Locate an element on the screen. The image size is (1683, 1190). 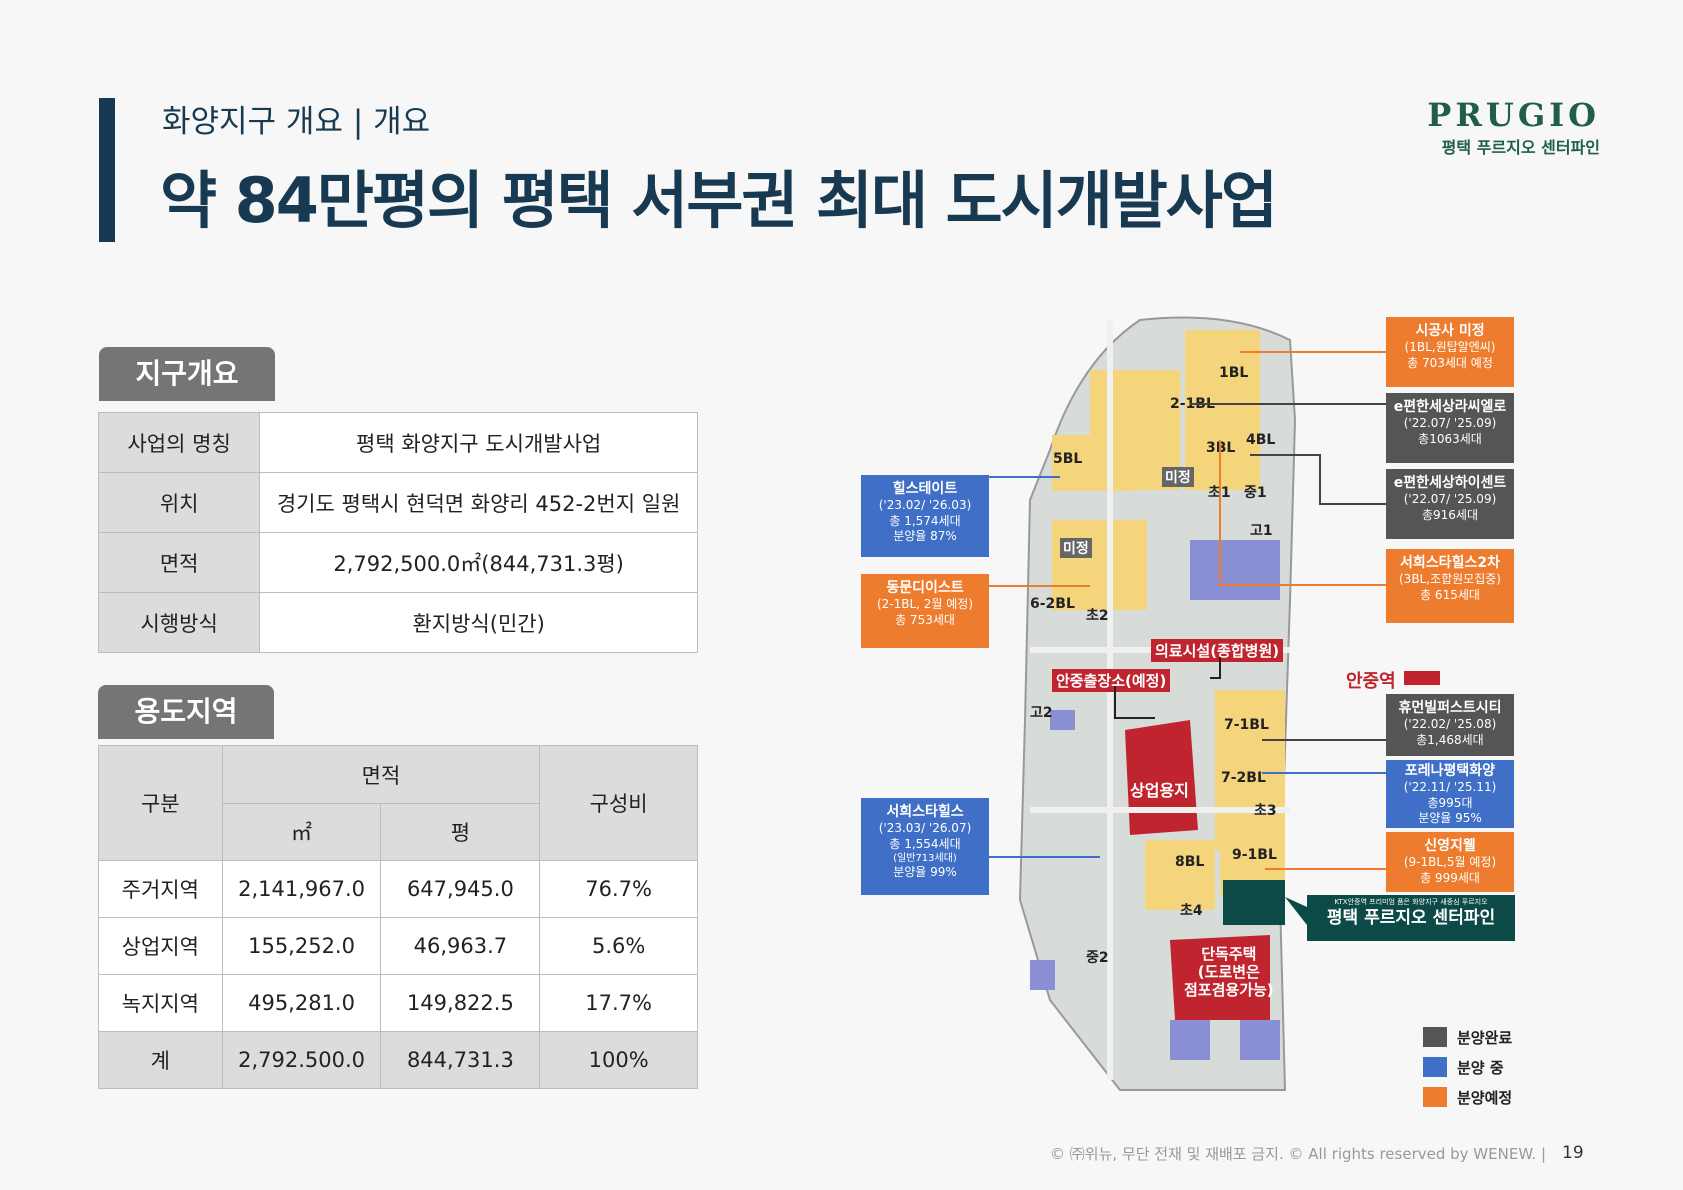
callout-line: 분양율 95% is located at coordinates (1450, 818).